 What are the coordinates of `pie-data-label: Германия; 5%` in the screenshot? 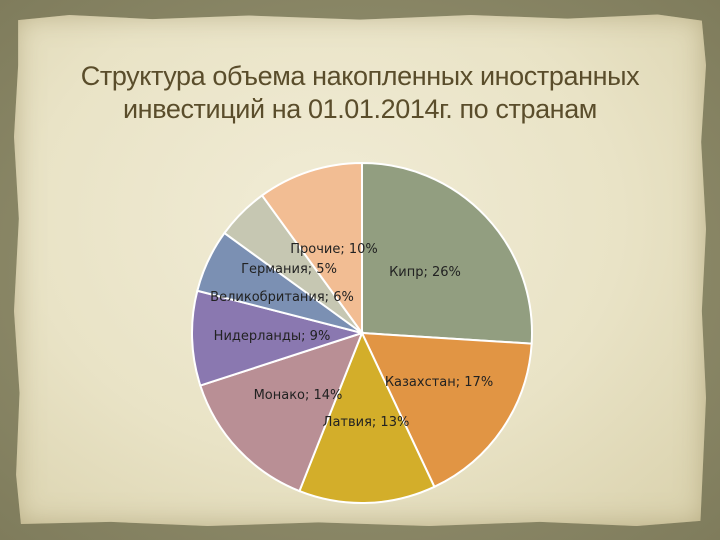 It's located at (289, 269).